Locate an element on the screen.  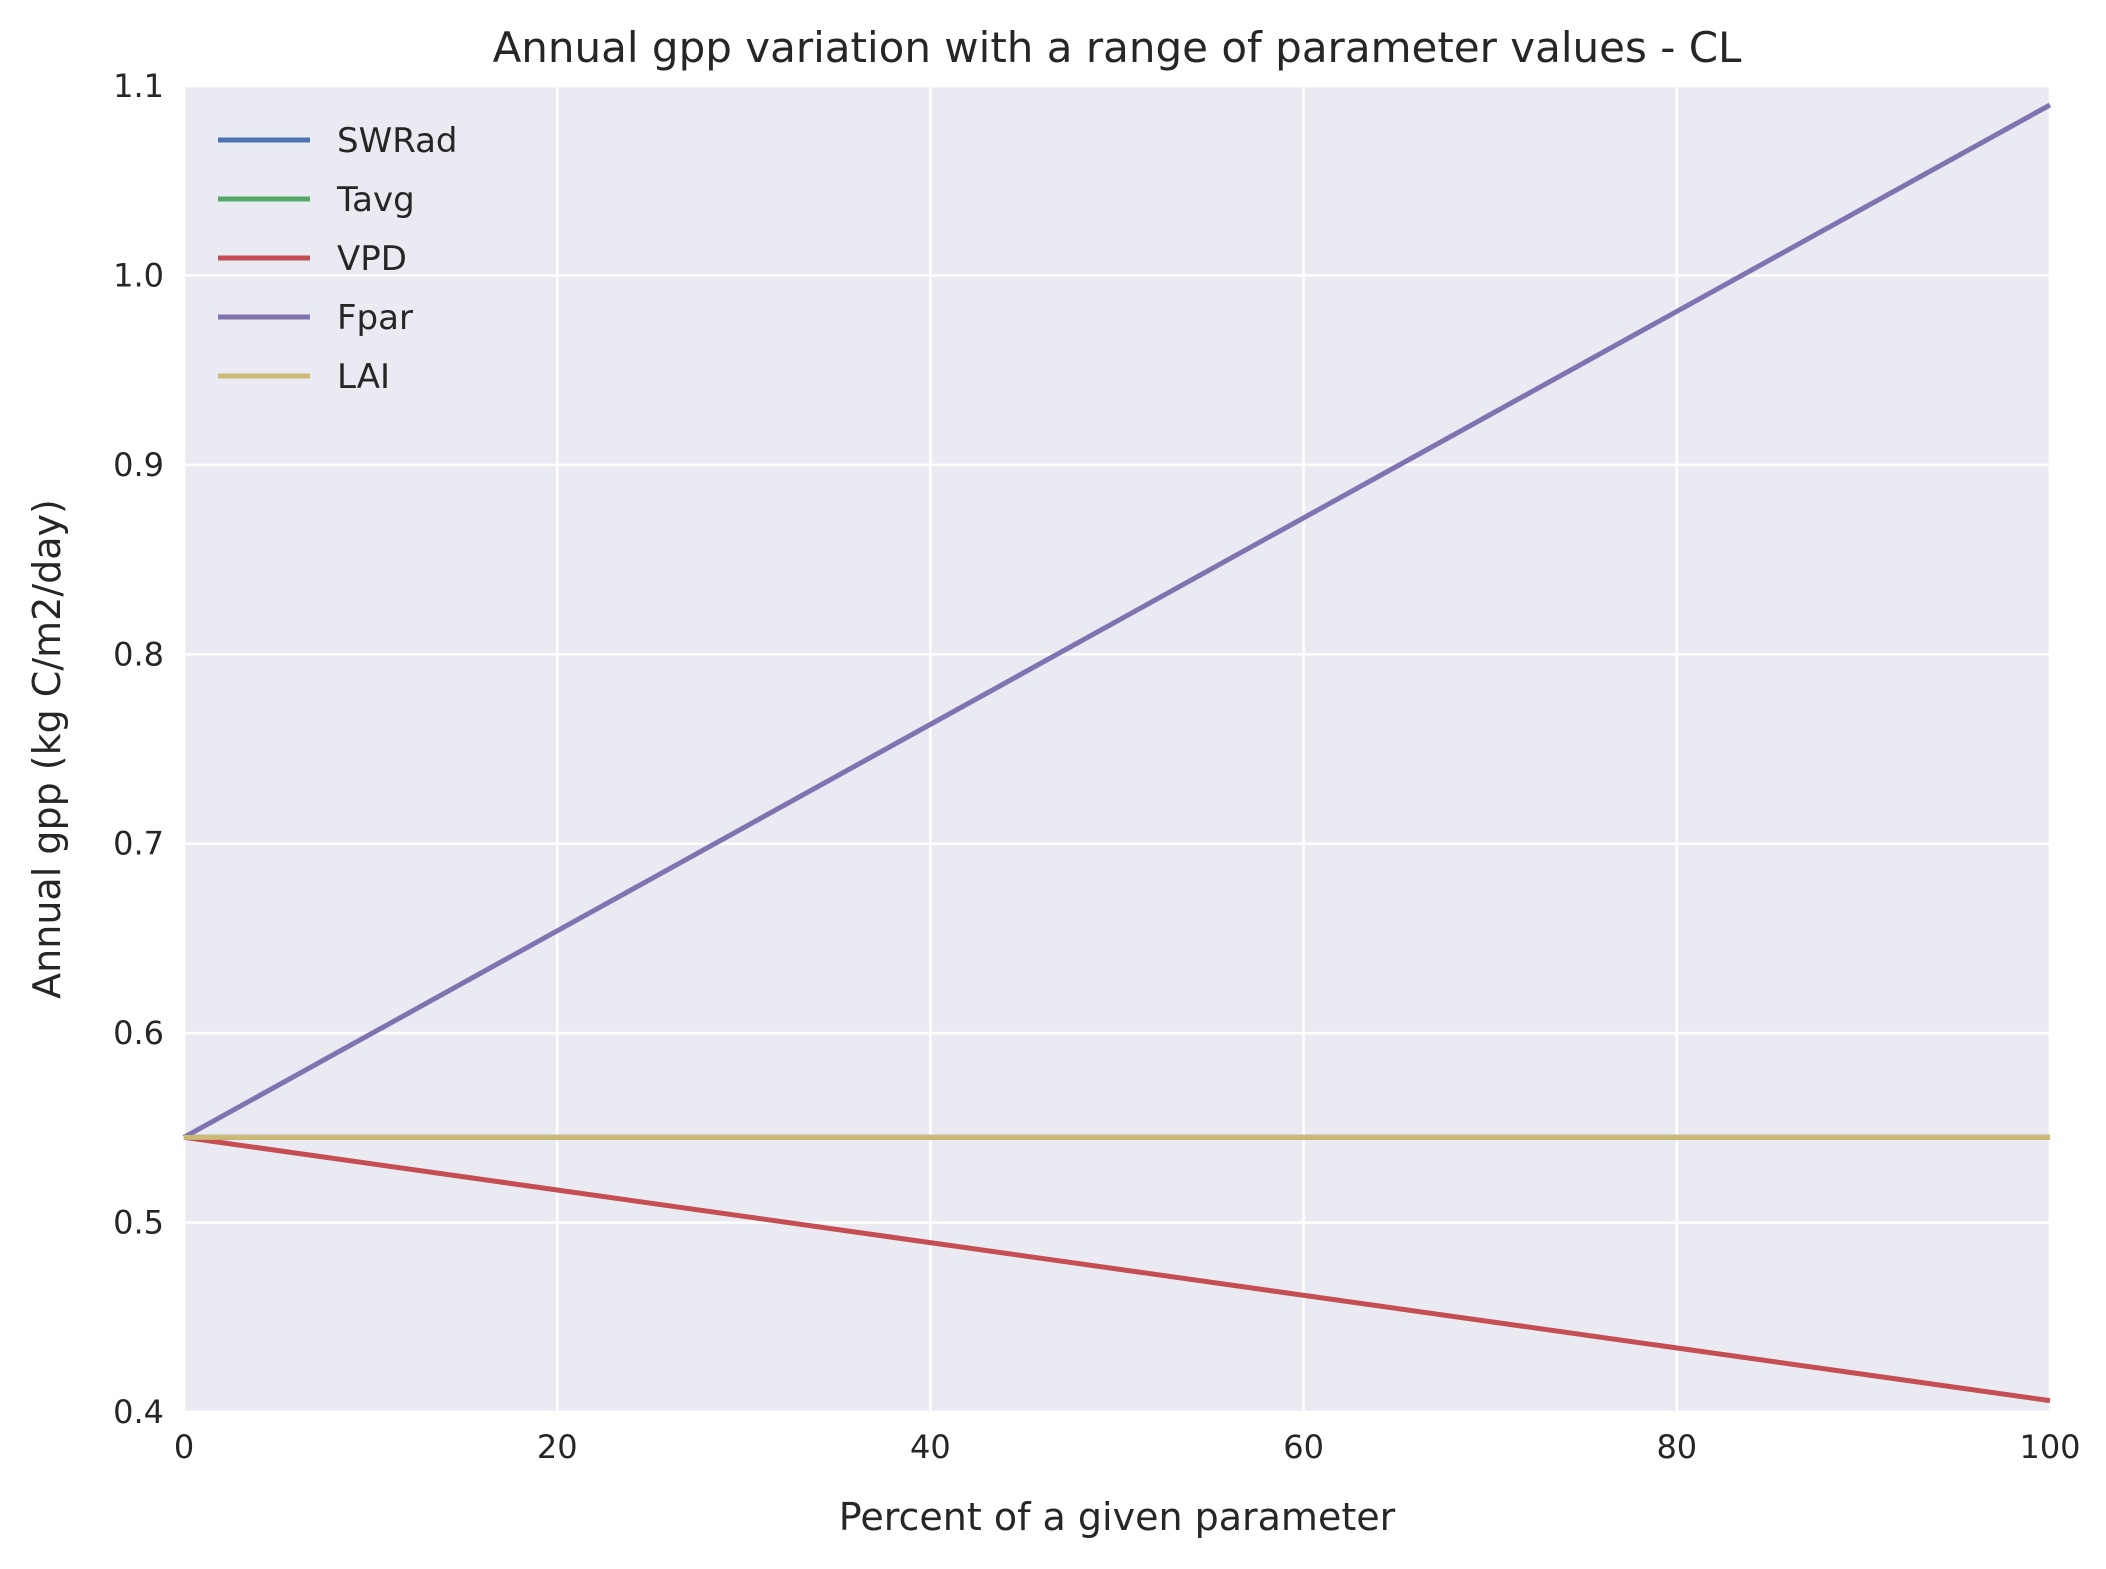
y-tick-label: 0.5 is located at coordinates (138, 1223).